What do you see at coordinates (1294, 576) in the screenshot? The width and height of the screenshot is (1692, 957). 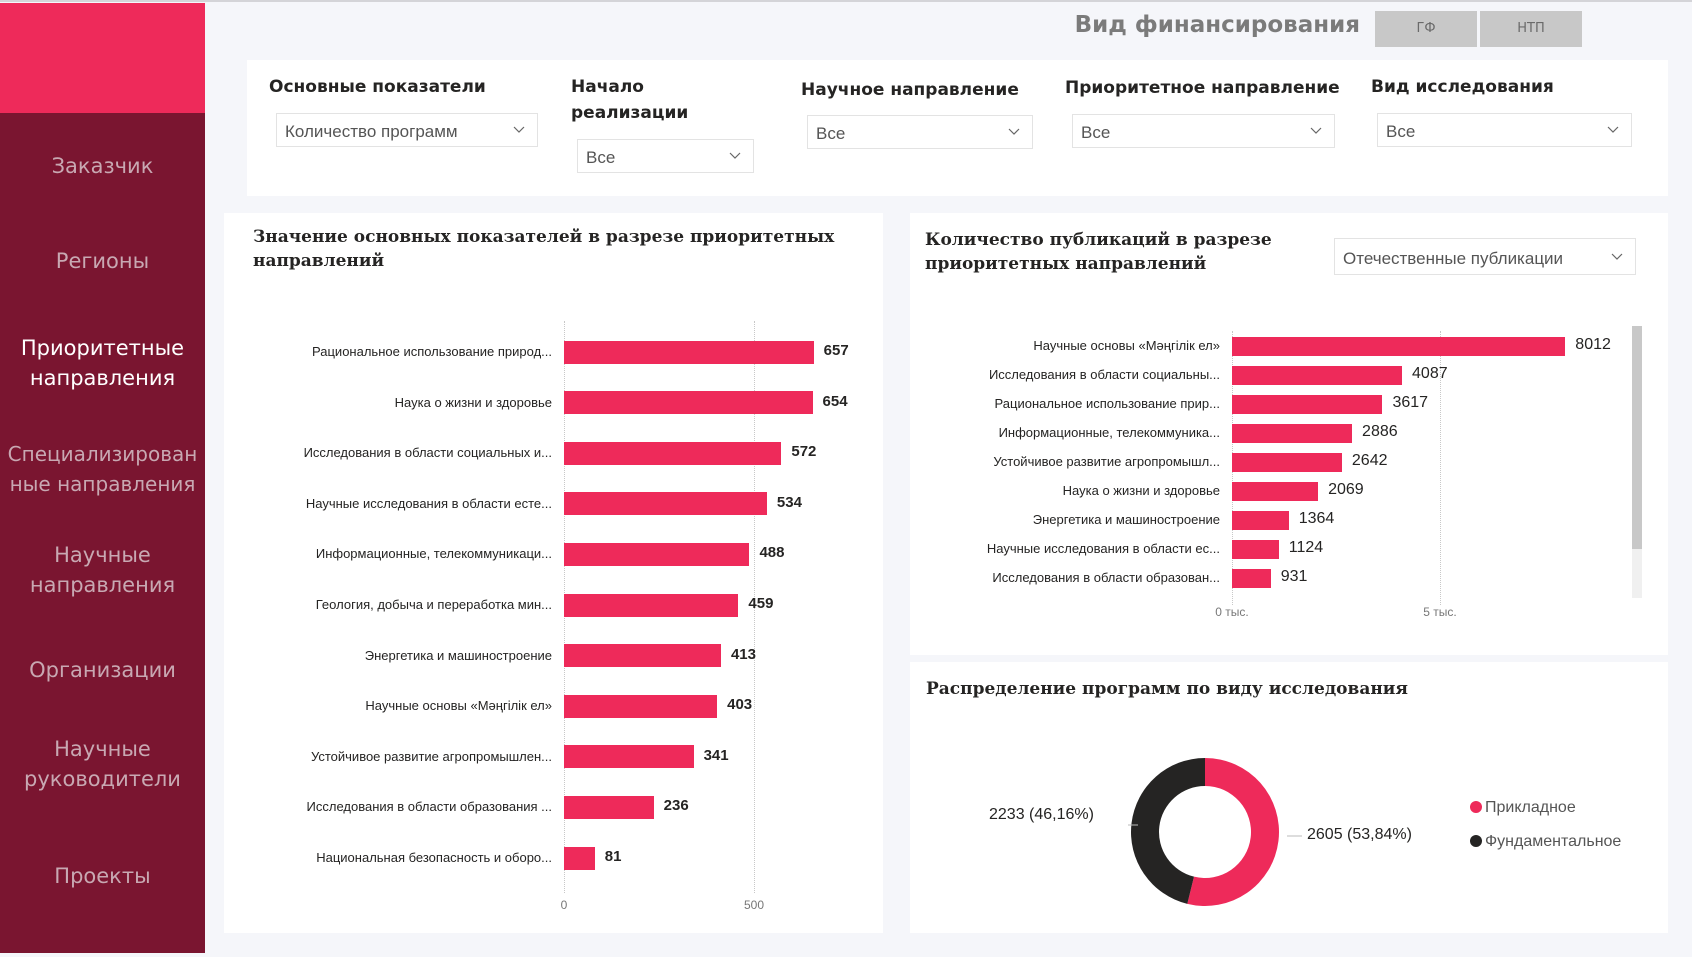 I see `value-label: 931` at bounding box center [1294, 576].